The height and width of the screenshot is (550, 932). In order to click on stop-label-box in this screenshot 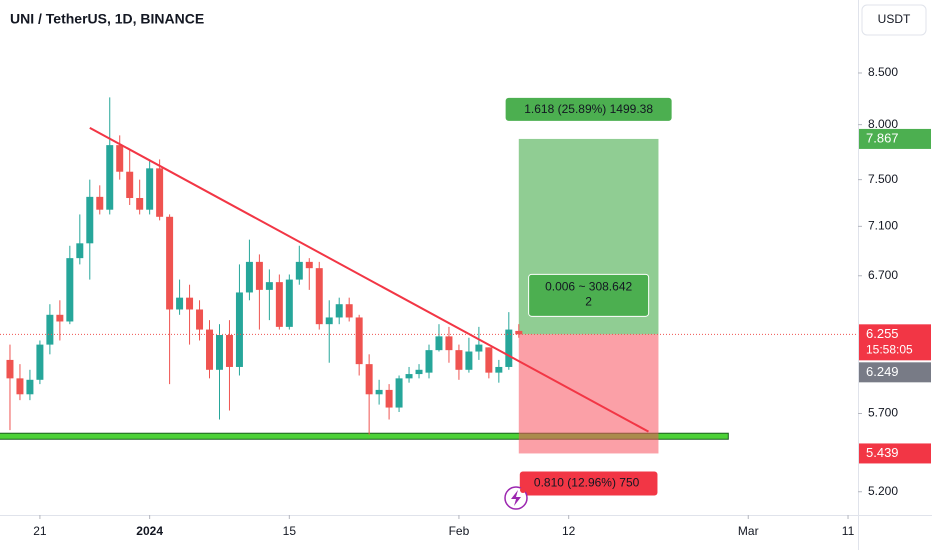, I will do `click(588, 483)`.